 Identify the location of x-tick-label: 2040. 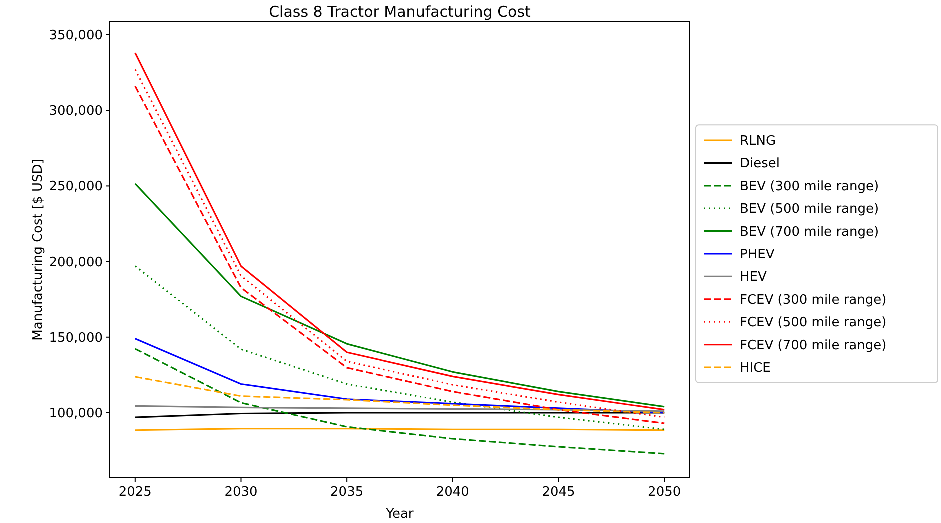
(453, 492).